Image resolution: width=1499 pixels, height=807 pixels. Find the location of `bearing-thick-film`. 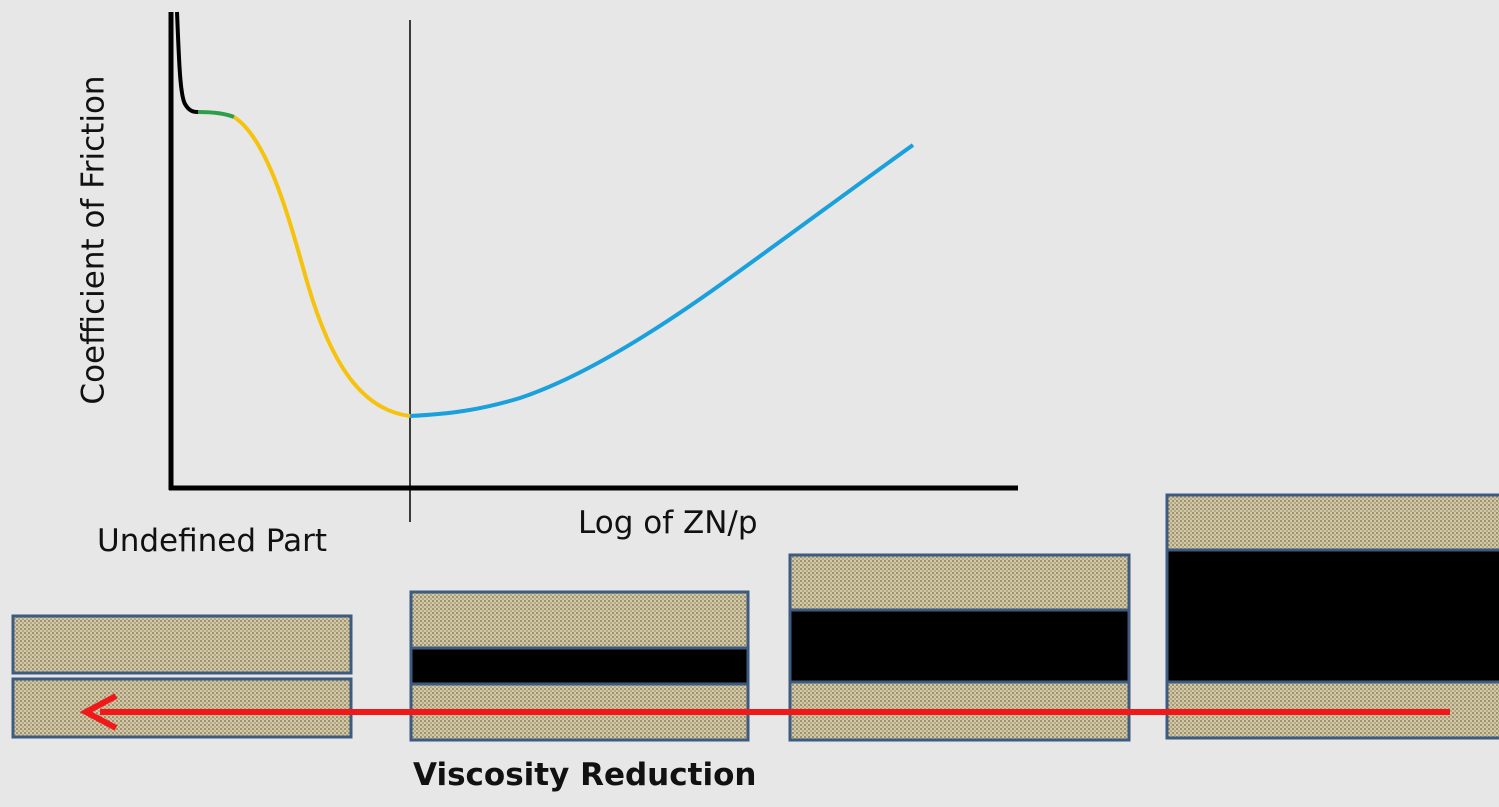

bearing-thick-film is located at coordinates (1332, 616).